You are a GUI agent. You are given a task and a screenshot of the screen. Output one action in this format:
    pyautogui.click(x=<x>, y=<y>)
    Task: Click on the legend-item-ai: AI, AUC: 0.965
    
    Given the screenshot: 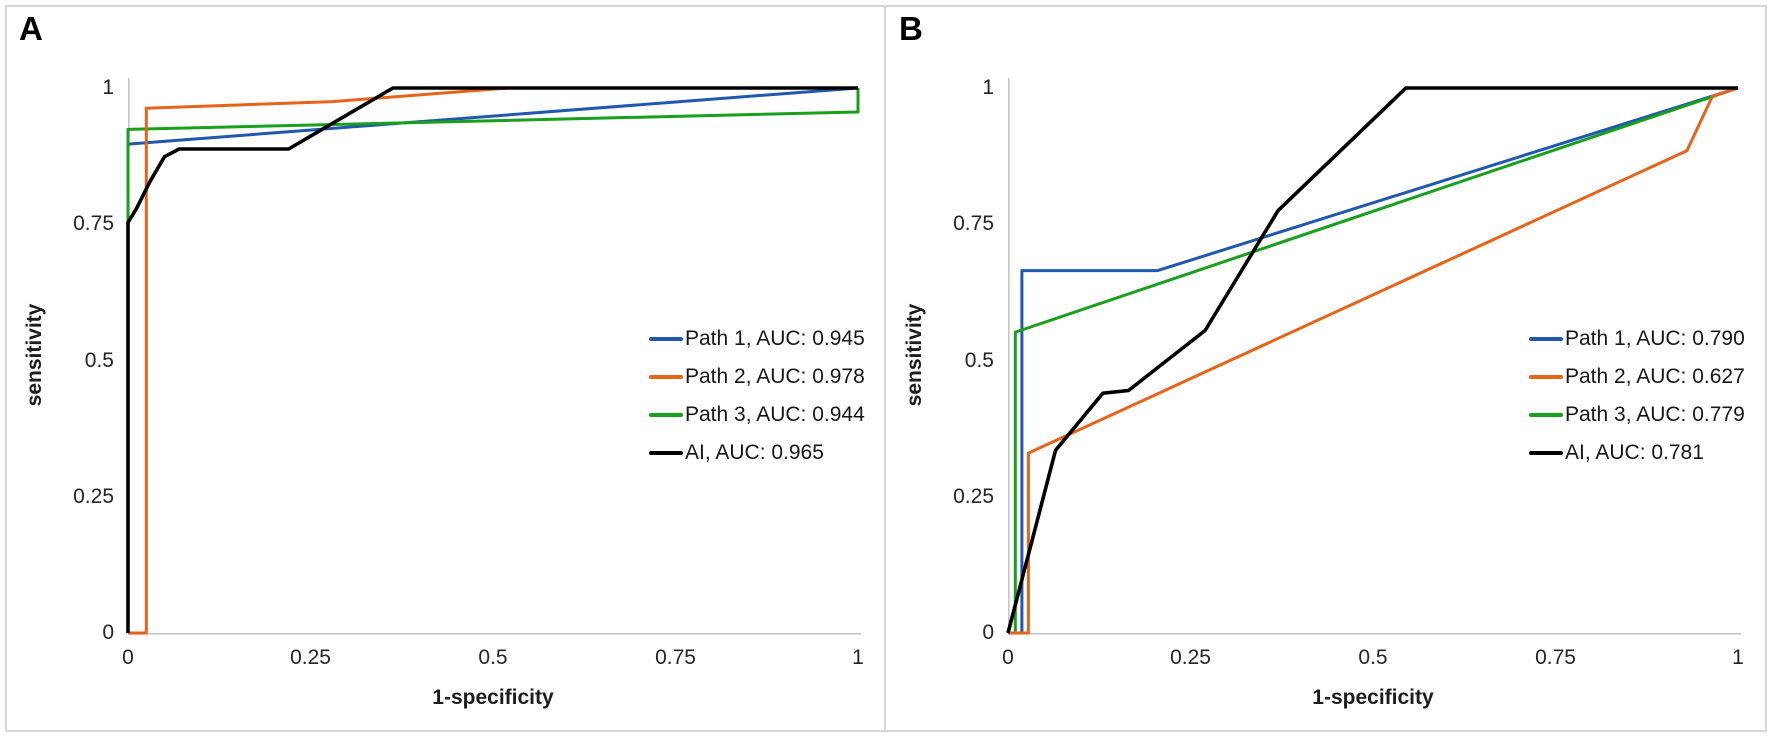 What is the action you would take?
    pyautogui.click(x=757, y=453)
    